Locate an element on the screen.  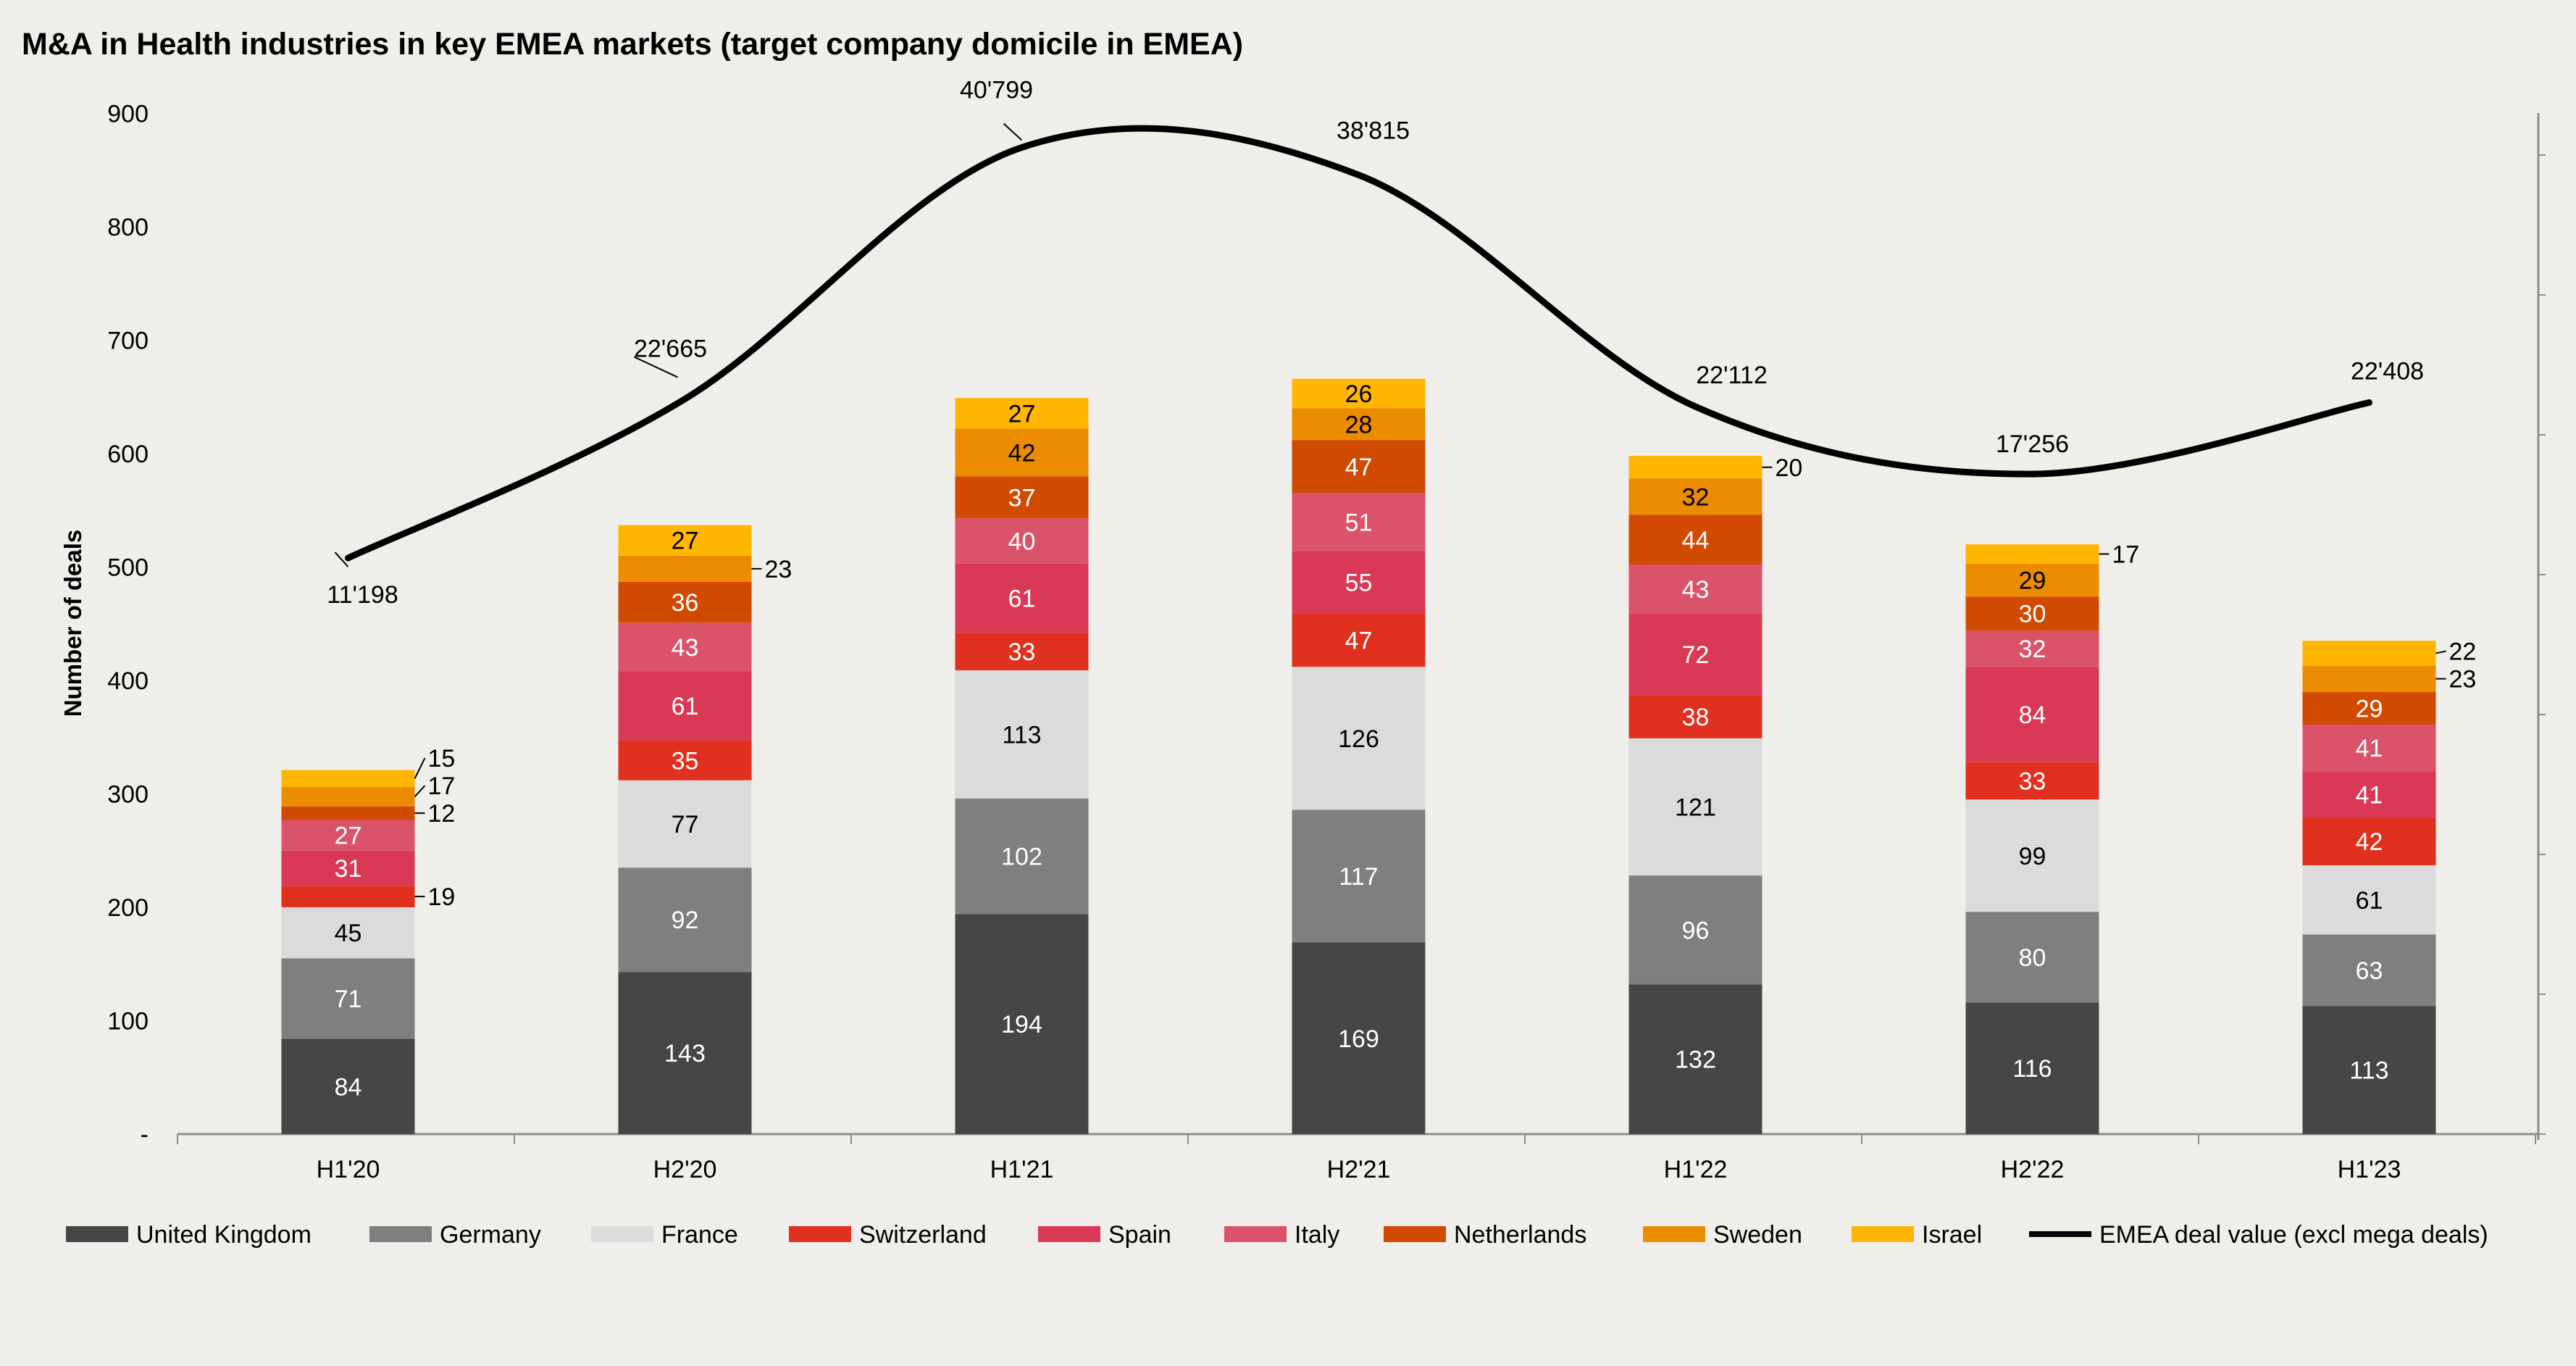
data-label: 42 is located at coordinates (1022, 453).